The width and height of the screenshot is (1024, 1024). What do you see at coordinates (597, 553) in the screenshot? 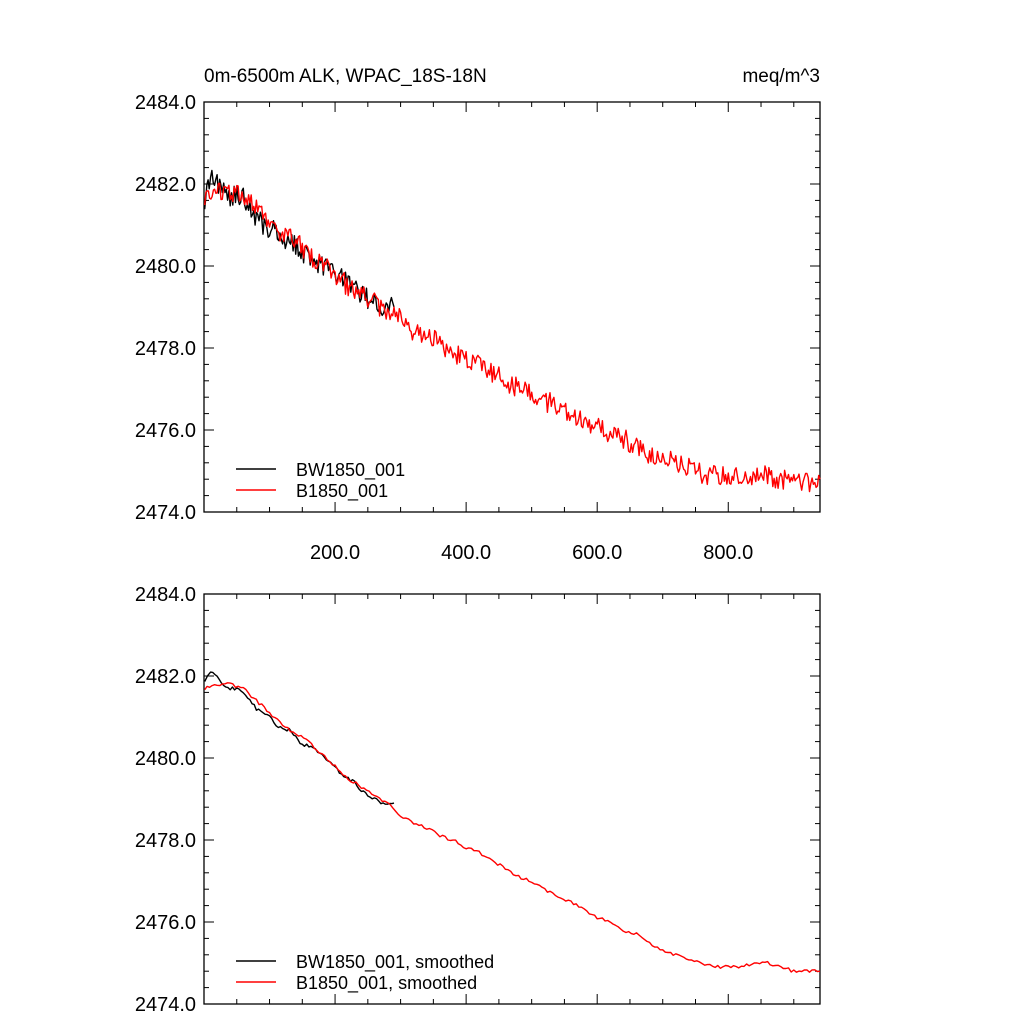
I see `x-tick-label: 600.0` at bounding box center [597, 553].